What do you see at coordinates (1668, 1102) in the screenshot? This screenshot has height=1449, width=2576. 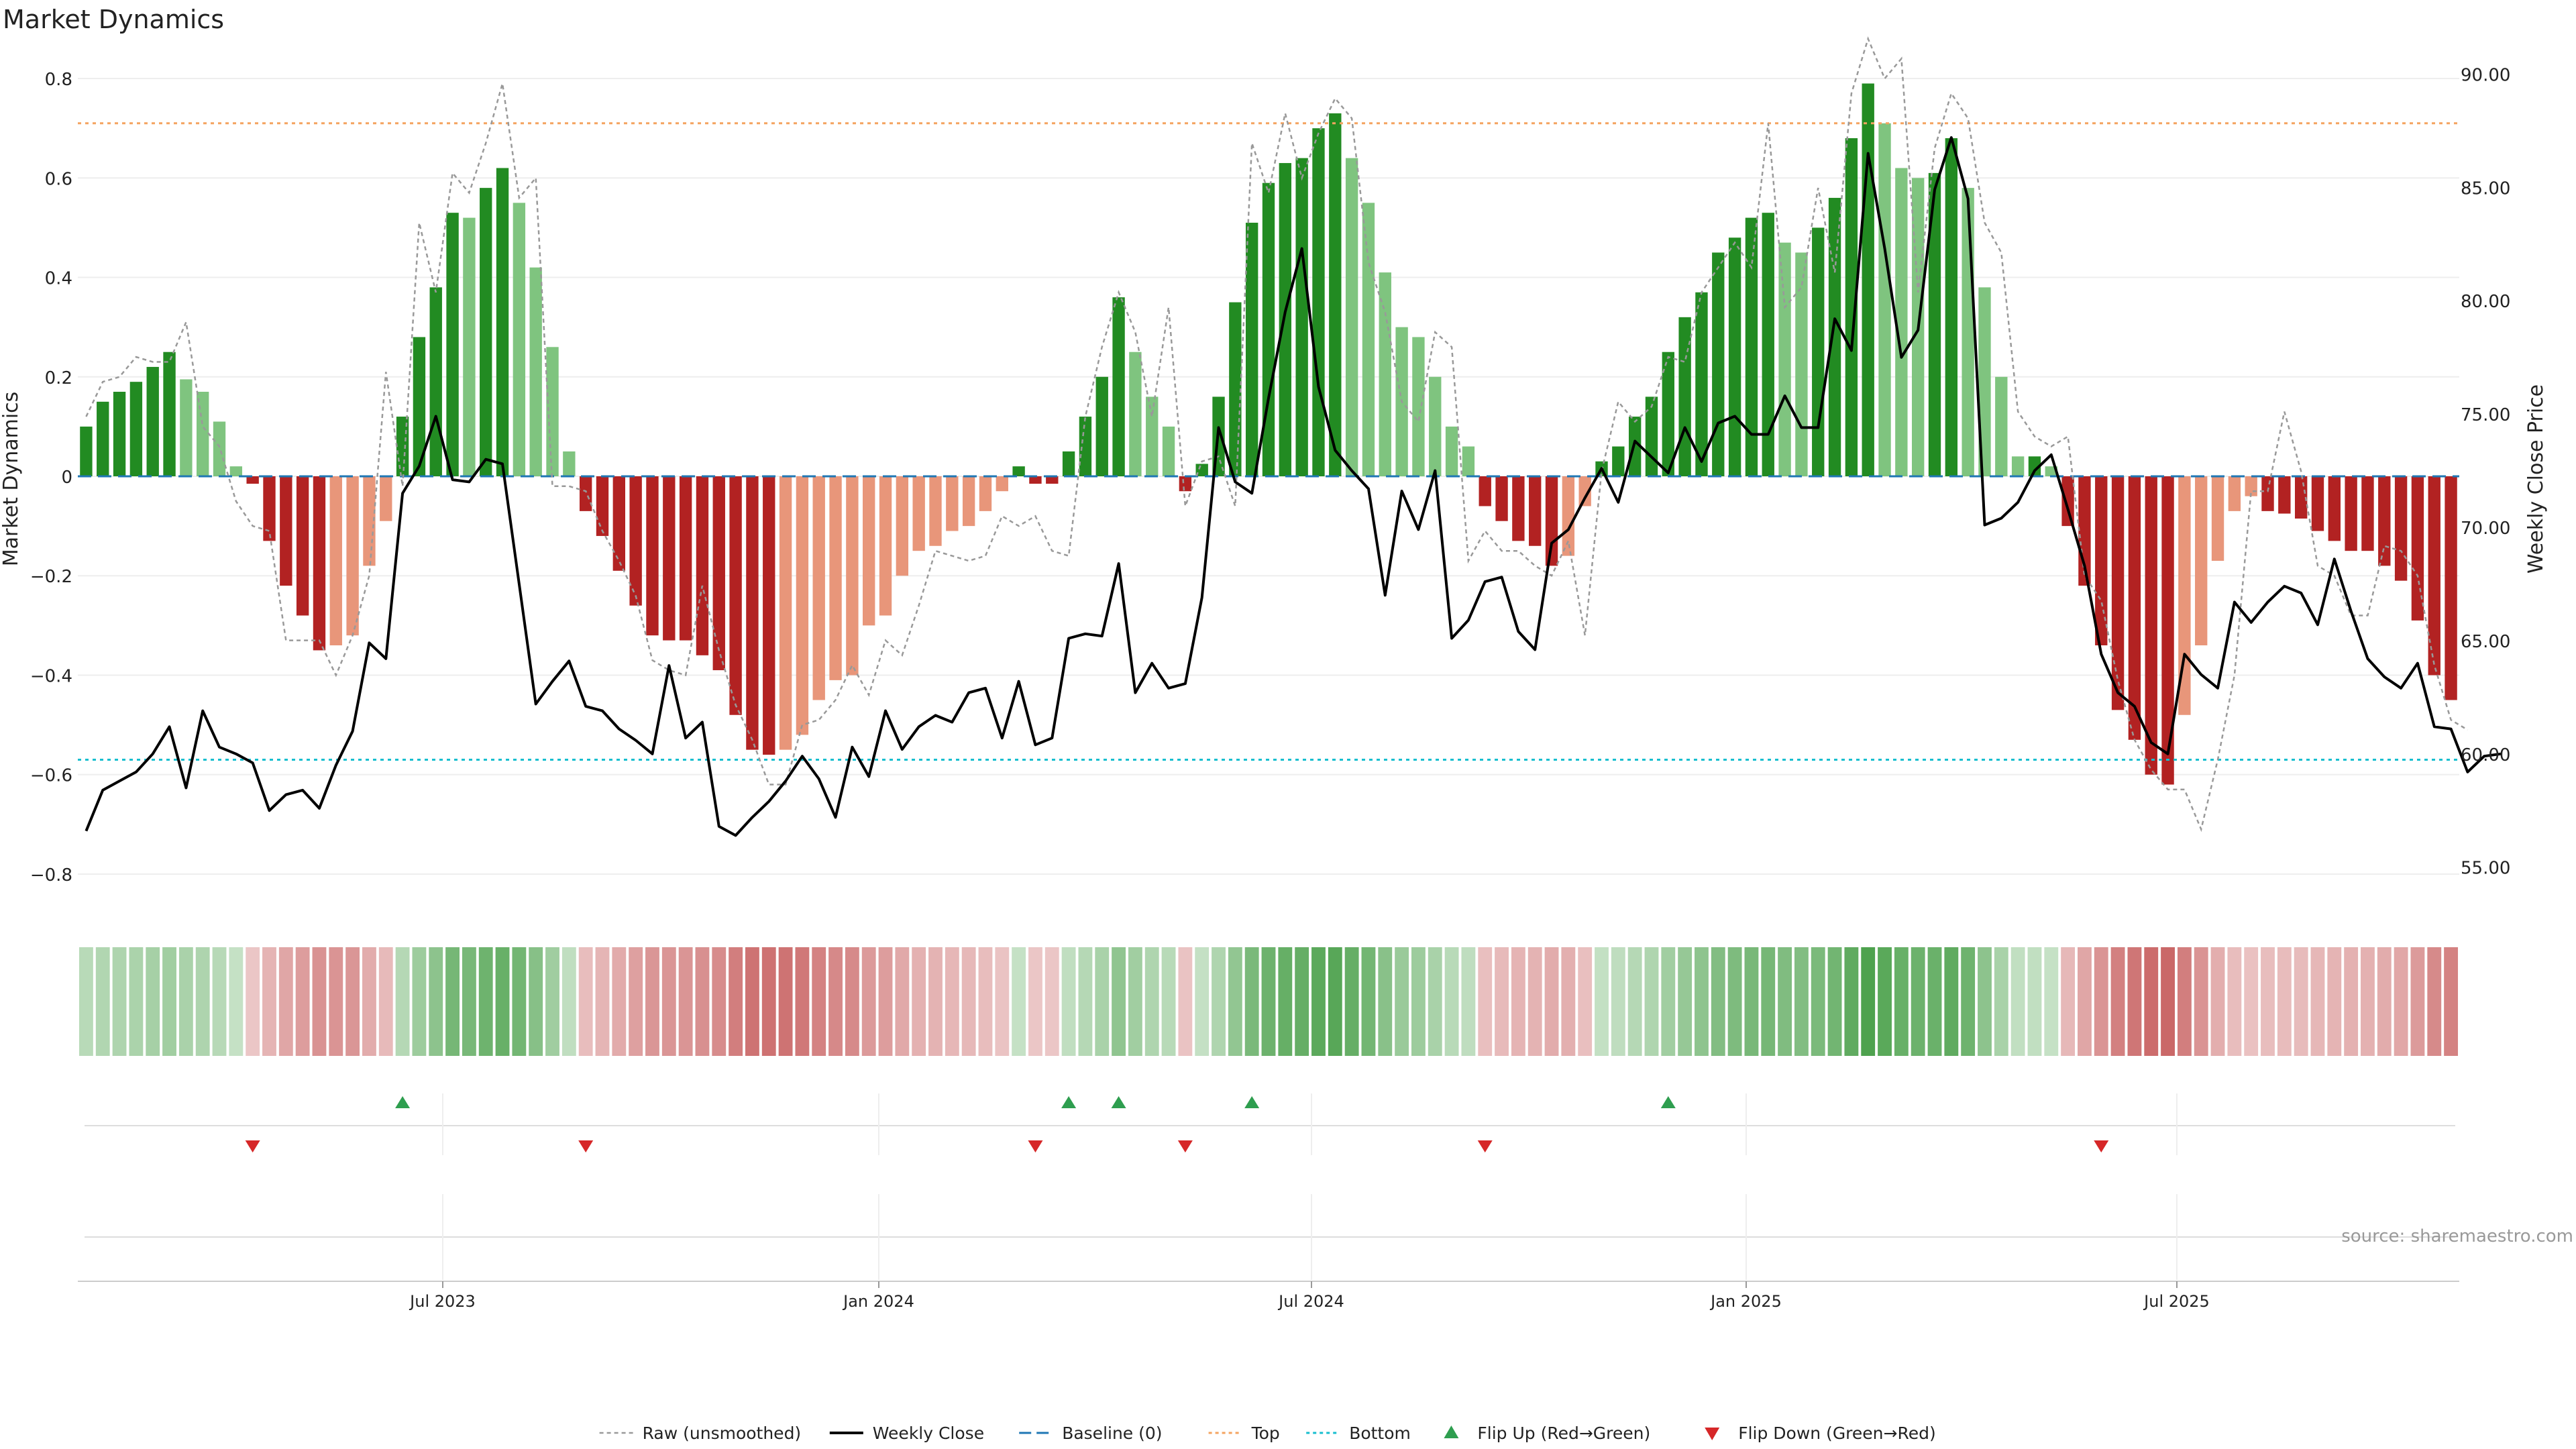 I see `flip-up-marker` at bounding box center [1668, 1102].